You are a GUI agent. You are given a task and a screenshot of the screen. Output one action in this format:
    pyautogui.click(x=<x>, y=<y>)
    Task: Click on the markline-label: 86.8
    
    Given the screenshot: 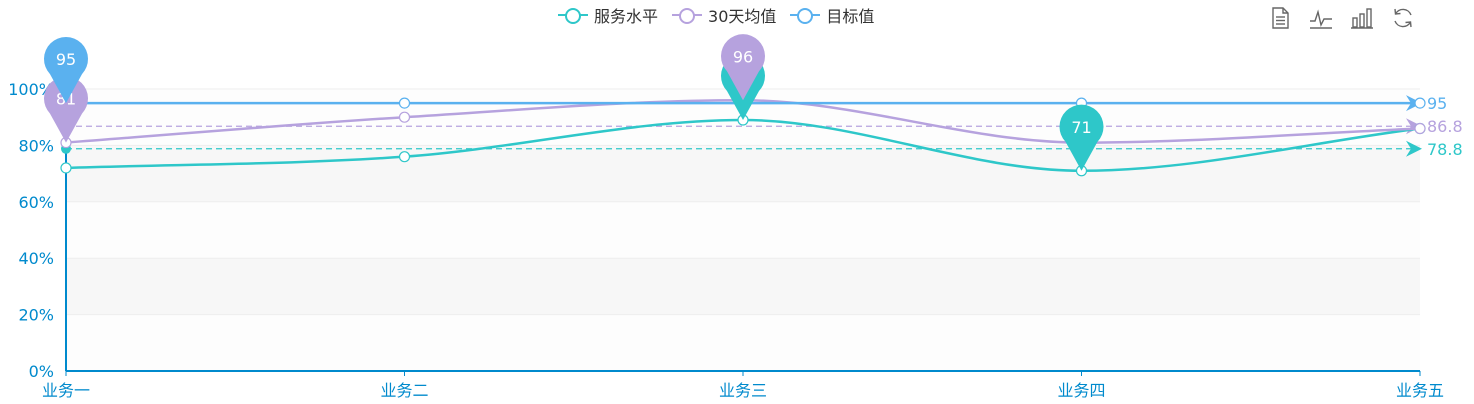 What is the action you would take?
    pyautogui.click(x=1445, y=126)
    